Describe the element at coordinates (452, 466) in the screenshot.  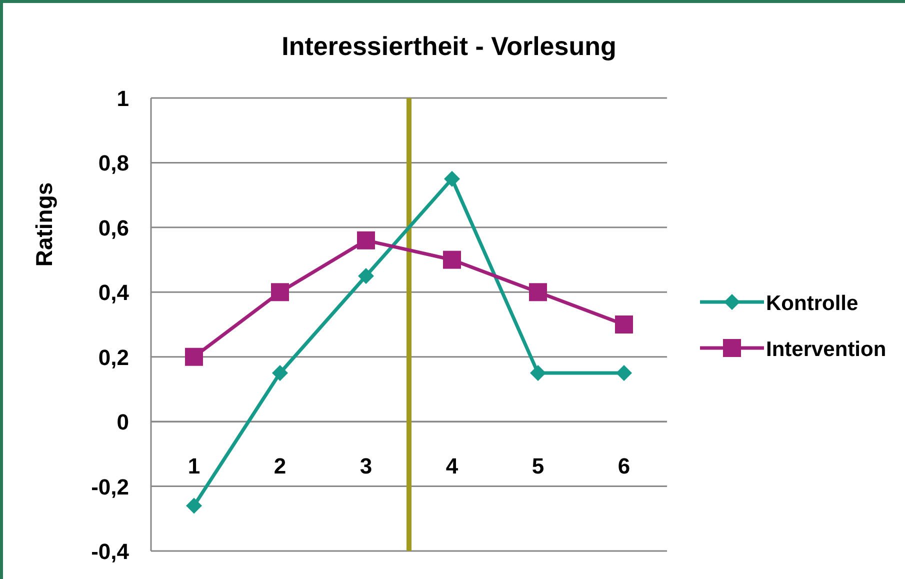
I see `x-tick-label: 4` at that location.